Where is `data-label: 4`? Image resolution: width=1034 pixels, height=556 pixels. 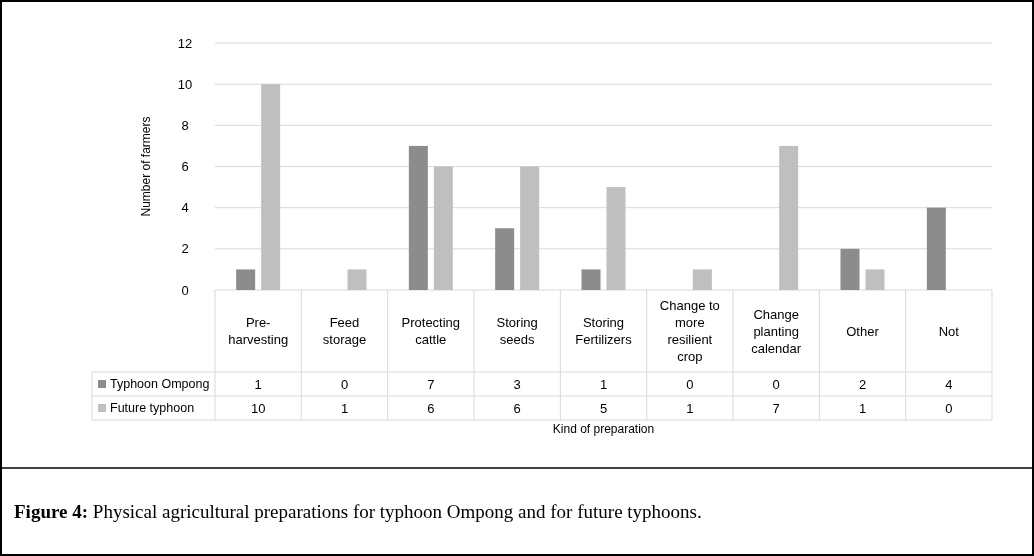
data-label: 4 is located at coordinates (949, 384).